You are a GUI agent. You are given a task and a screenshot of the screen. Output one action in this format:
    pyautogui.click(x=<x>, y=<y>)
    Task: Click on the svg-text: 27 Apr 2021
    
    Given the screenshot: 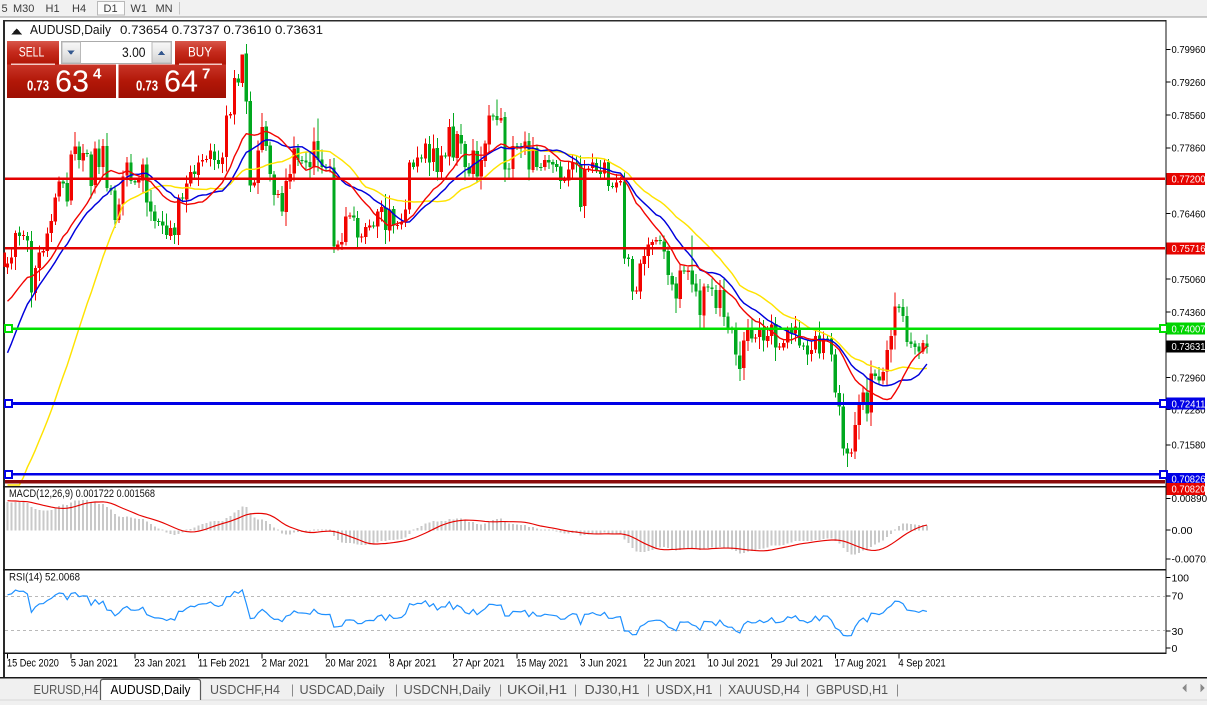 What is the action you would take?
    pyautogui.click(x=479, y=664)
    